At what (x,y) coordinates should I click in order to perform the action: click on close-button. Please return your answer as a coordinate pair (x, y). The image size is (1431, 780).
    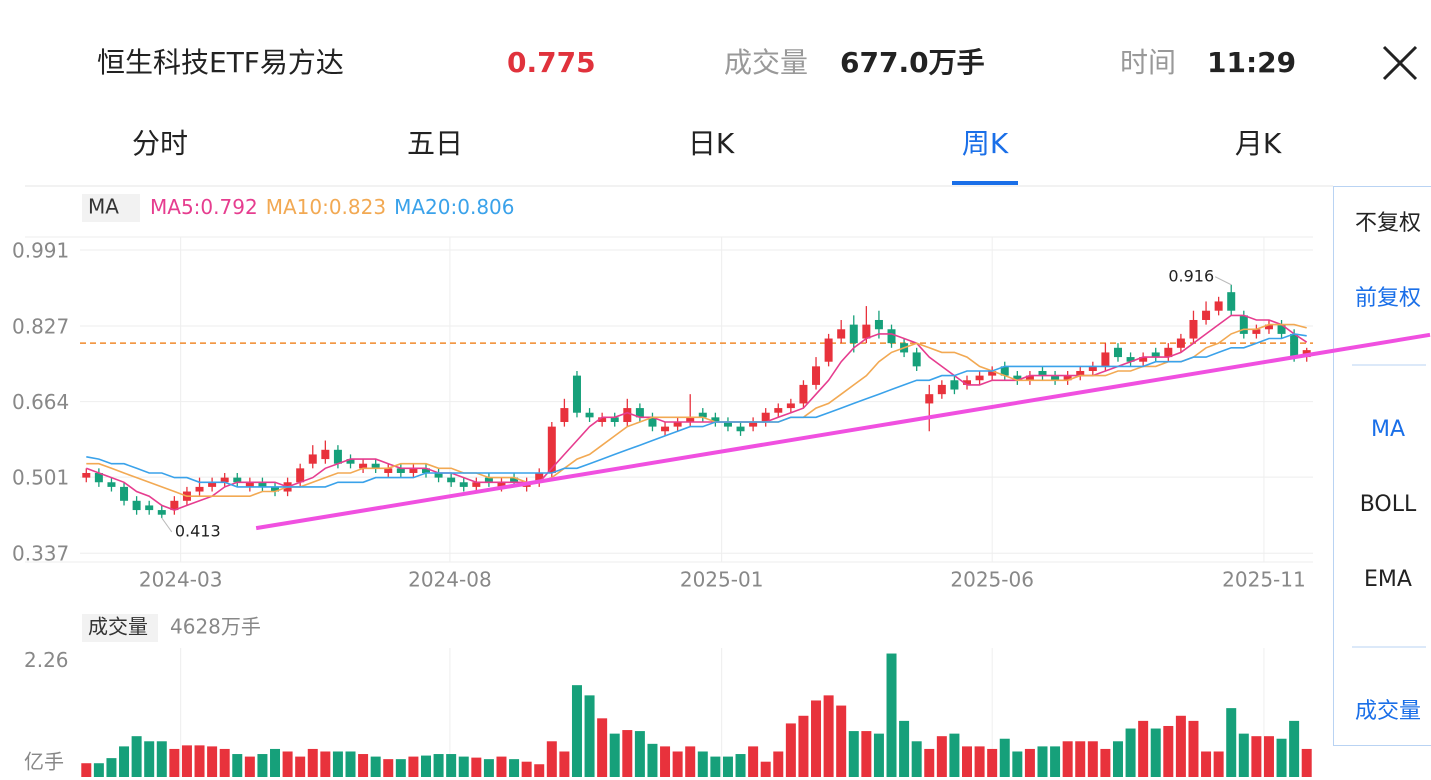
    Looking at the image, I should click on (1400, 63).